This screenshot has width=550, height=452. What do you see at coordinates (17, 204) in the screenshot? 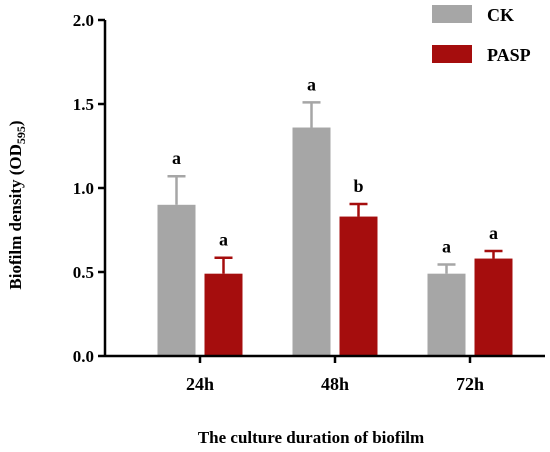
I see `y-axis-title: Biofilm density (OD595)` at bounding box center [17, 204].